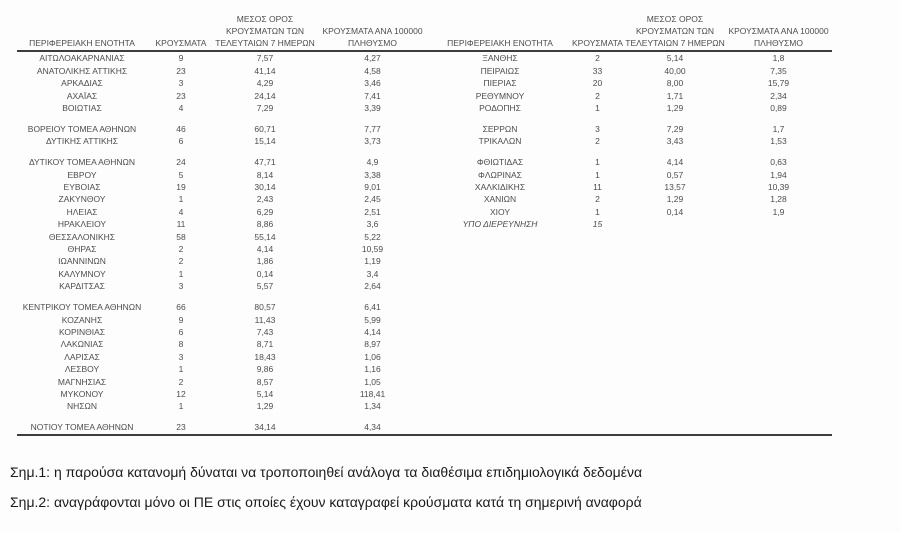 The image size is (900, 533). I want to click on left-per100k-cell: 10,59, so click(372, 249).